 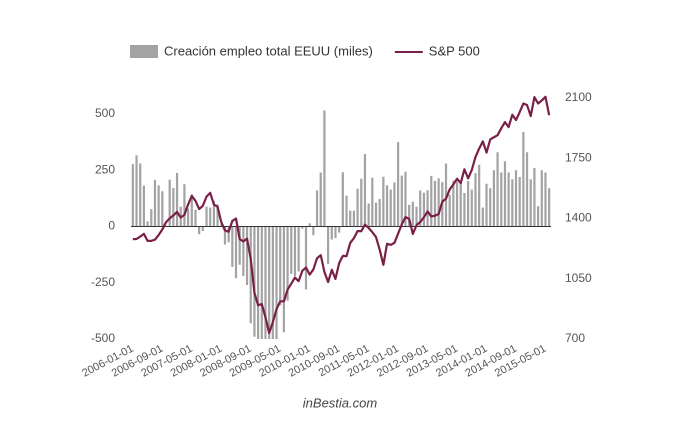 What do you see at coordinates (268, 50) in the screenshot?
I see `legend-label: Creación empleo total EEUU (miles)` at bounding box center [268, 50].